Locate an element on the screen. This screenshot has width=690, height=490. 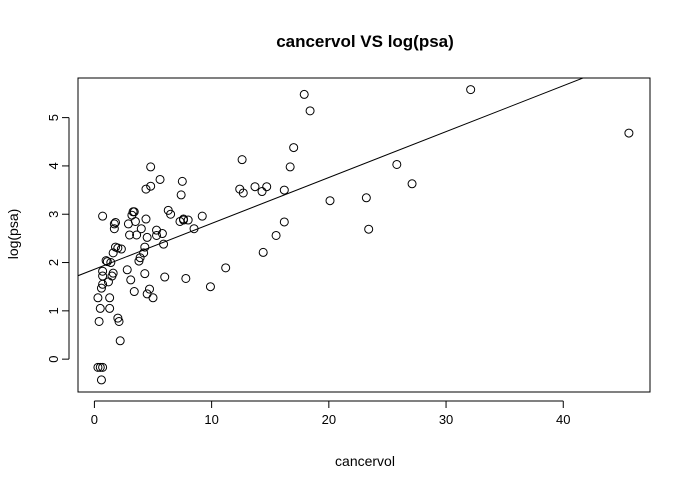
x-axis-label: cancervol is located at coordinates (365, 461).